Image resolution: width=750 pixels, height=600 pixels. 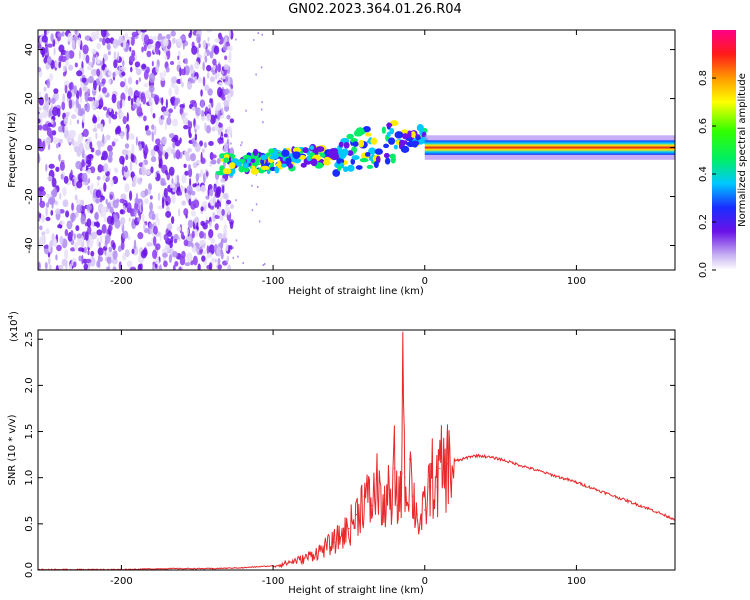 What do you see at coordinates (29, 147) in the screenshot?
I see `y-tick-label: 0` at bounding box center [29, 147].